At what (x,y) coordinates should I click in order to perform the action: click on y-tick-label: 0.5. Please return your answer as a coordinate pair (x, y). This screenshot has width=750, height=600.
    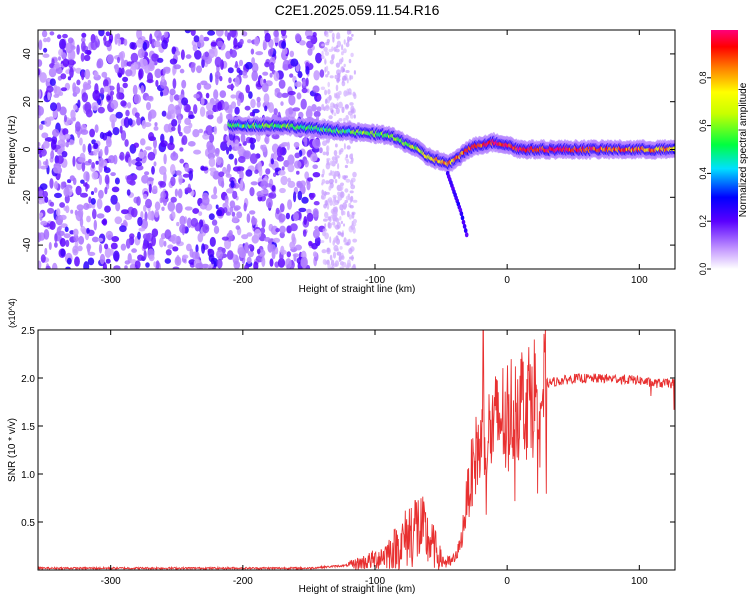
    Looking at the image, I should click on (28, 523).